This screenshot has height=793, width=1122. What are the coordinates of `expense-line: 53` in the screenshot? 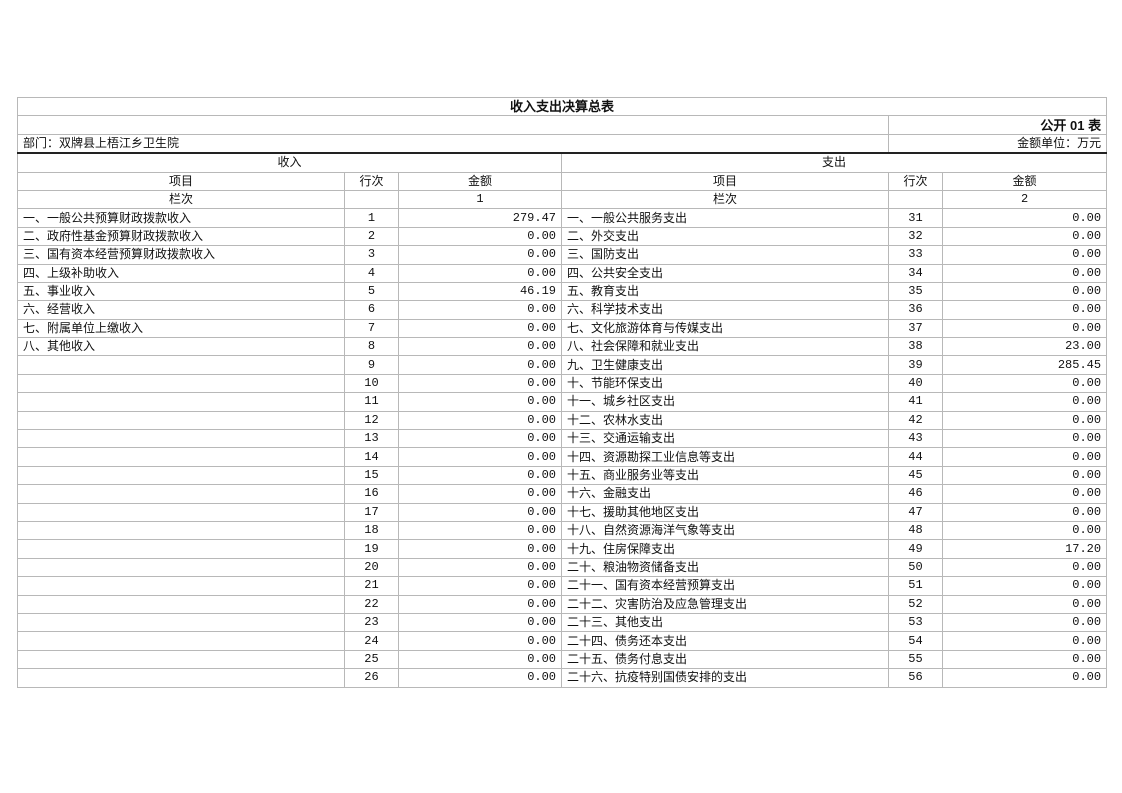 It's located at (915, 622).